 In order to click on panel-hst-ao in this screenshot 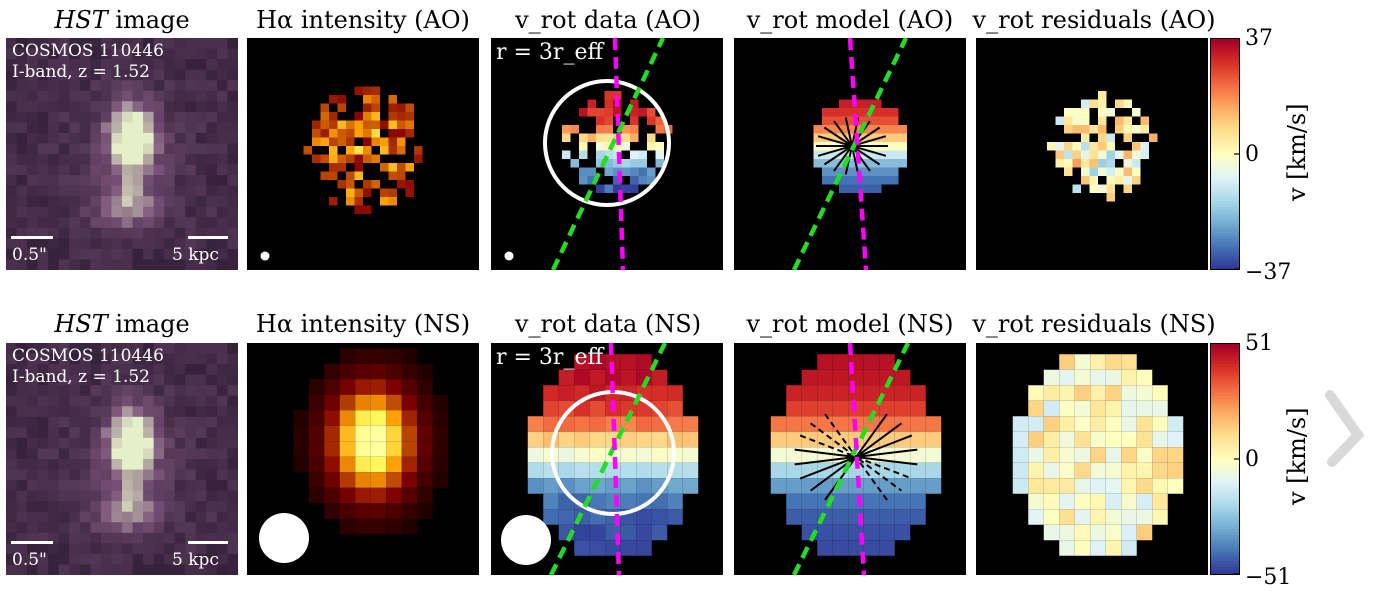, I will do `click(122, 154)`.